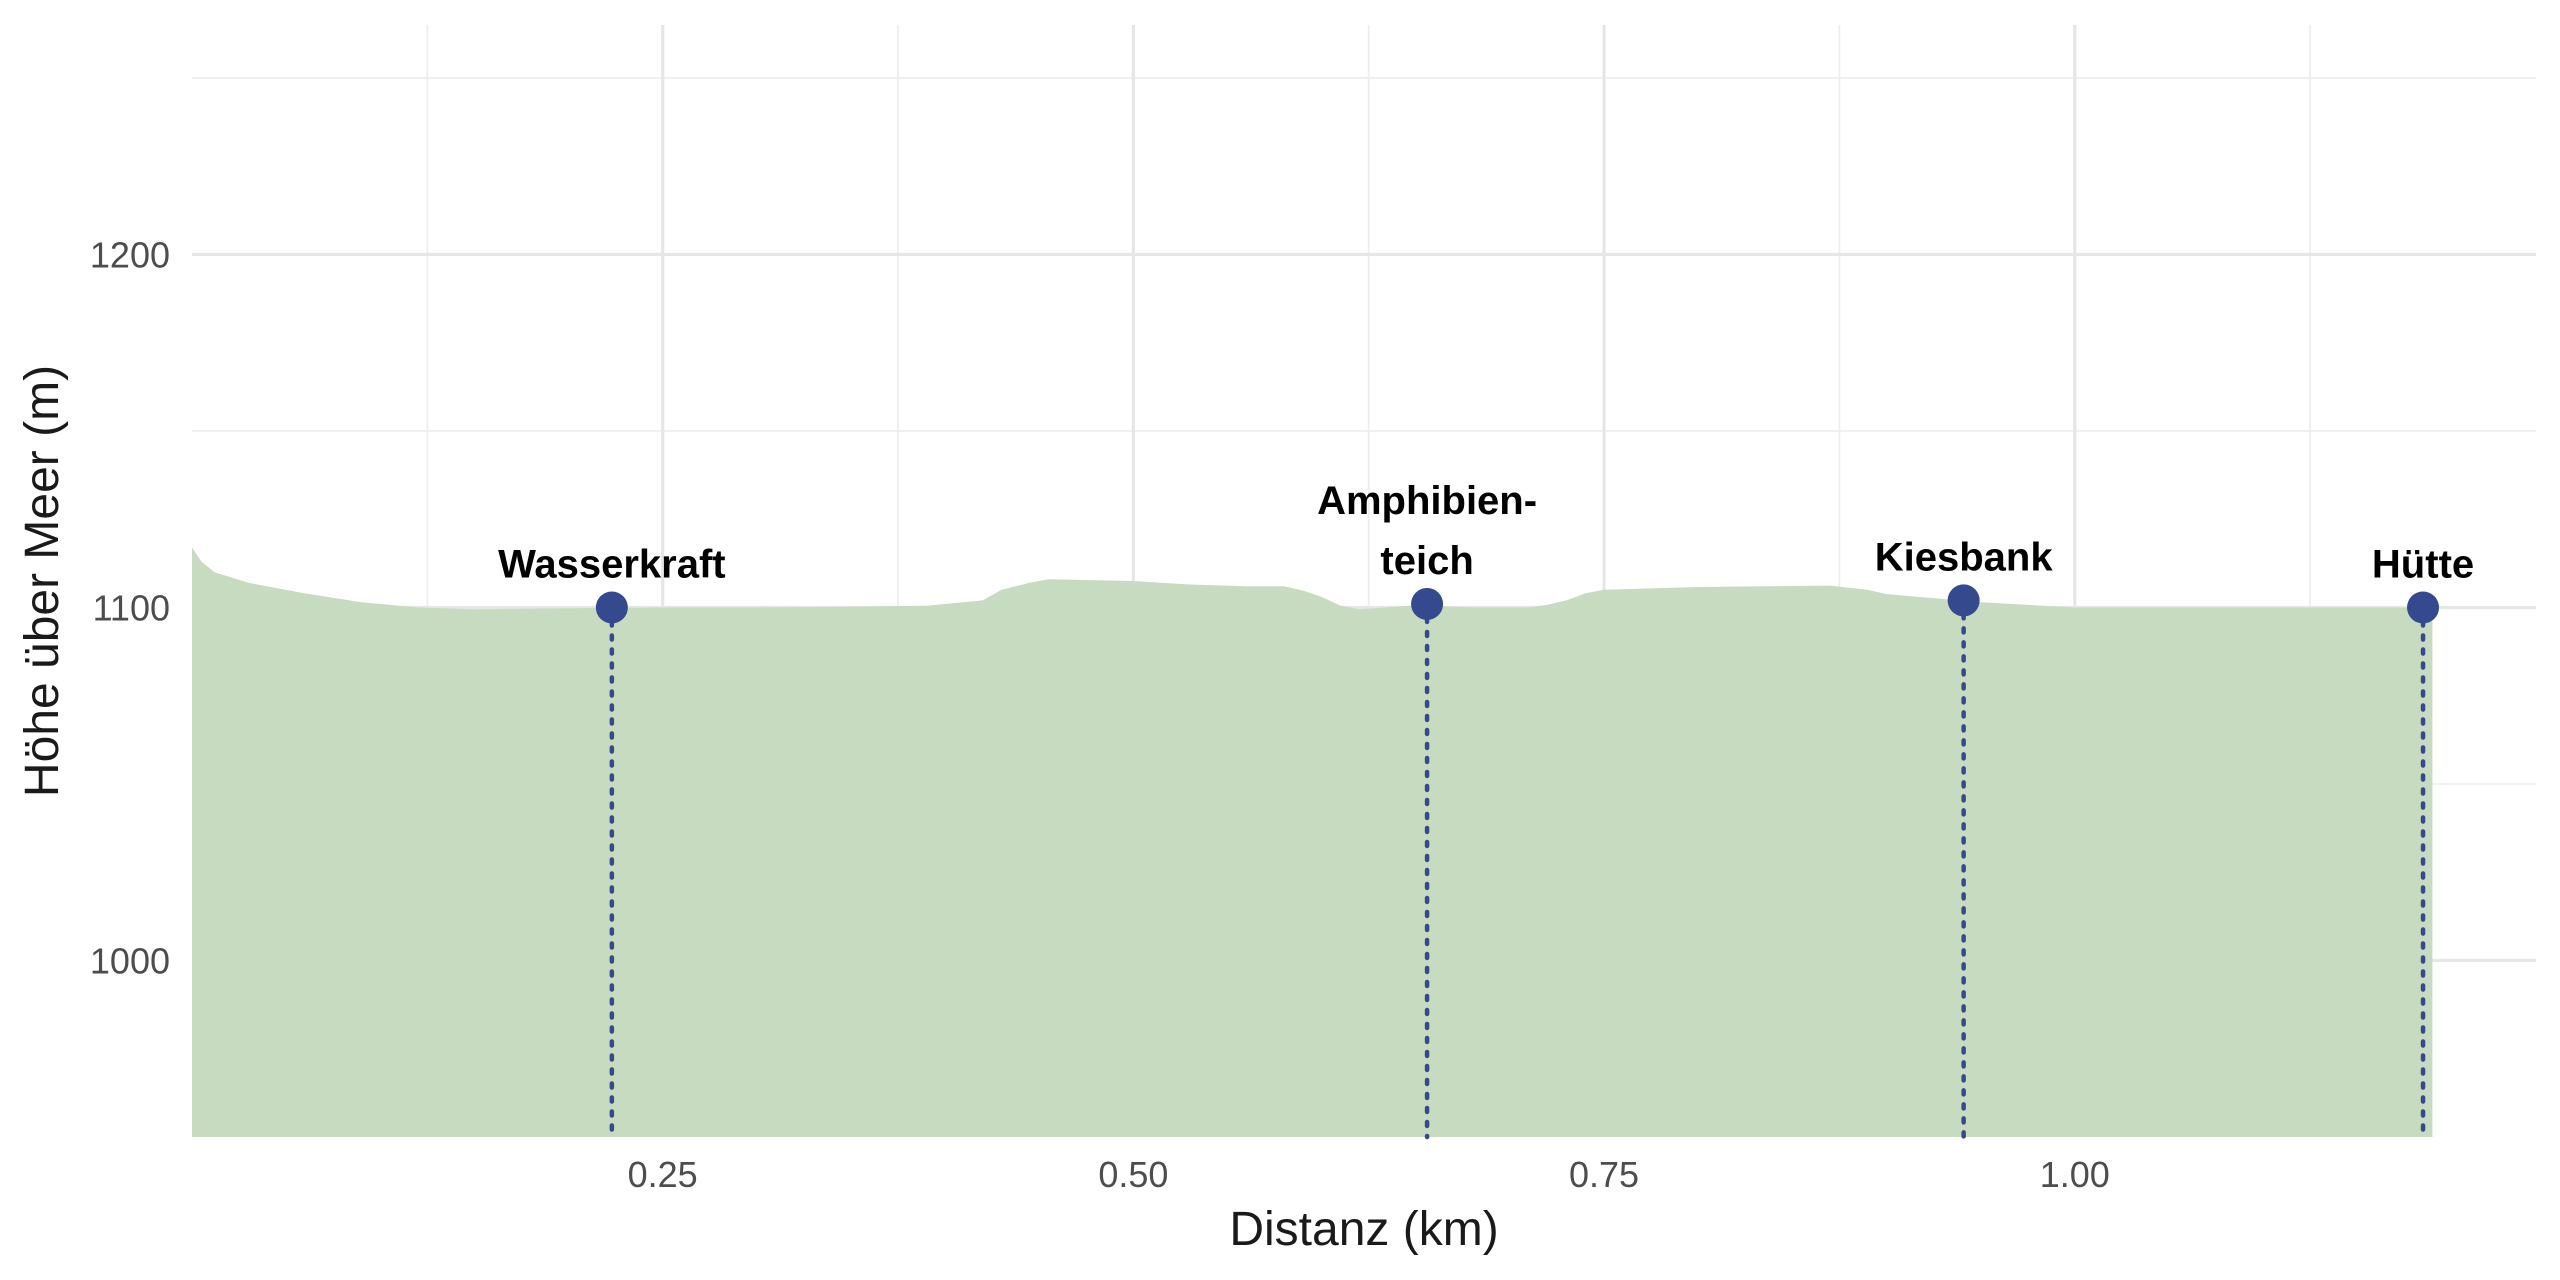 The height and width of the screenshot is (1280, 2560). I want to click on x-tick-label: 1.00, so click(2075, 1174).